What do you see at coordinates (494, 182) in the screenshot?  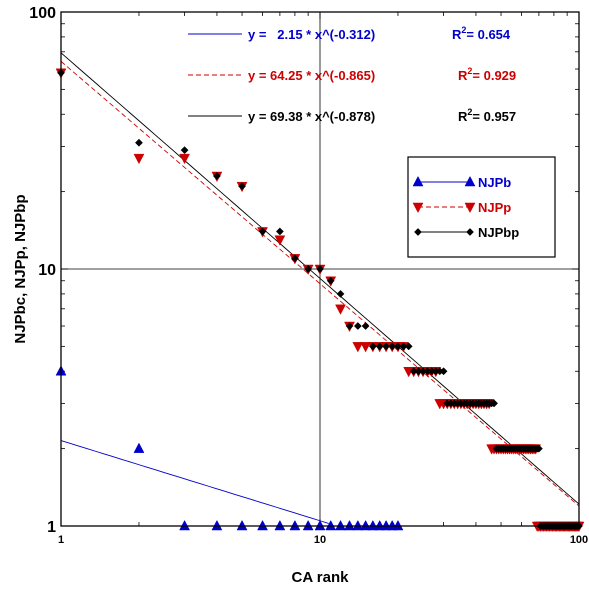 I see `legend-label-NJPb: NJPb` at bounding box center [494, 182].